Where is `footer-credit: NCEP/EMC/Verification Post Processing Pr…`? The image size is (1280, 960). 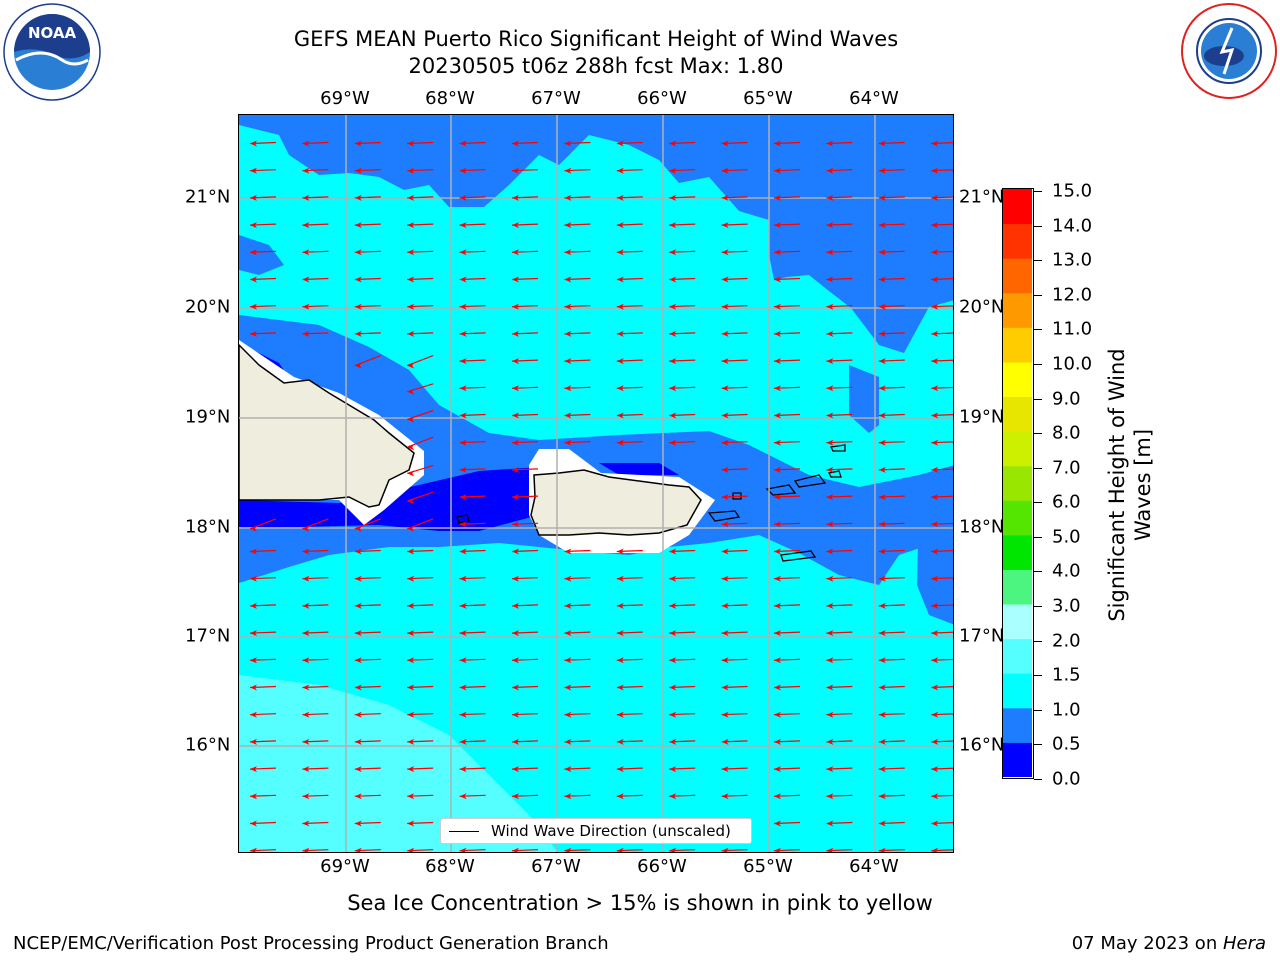
footer-credit: NCEP/EMC/Verification Post Processing Pr… is located at coordinates (311, 943).